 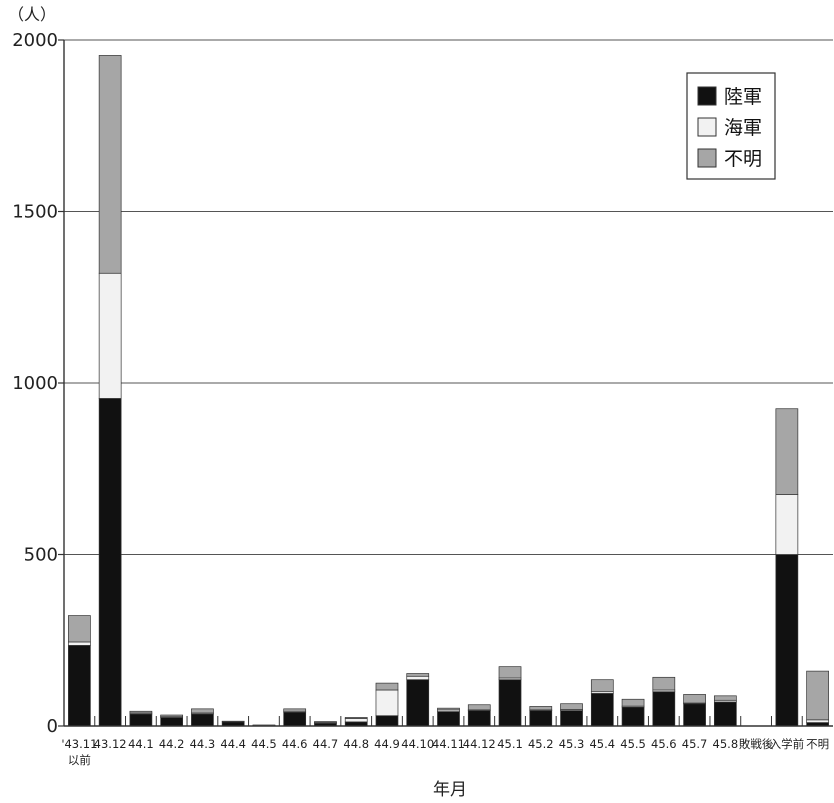 I want to click on bar-18-不明, so click(x=633, y=702).